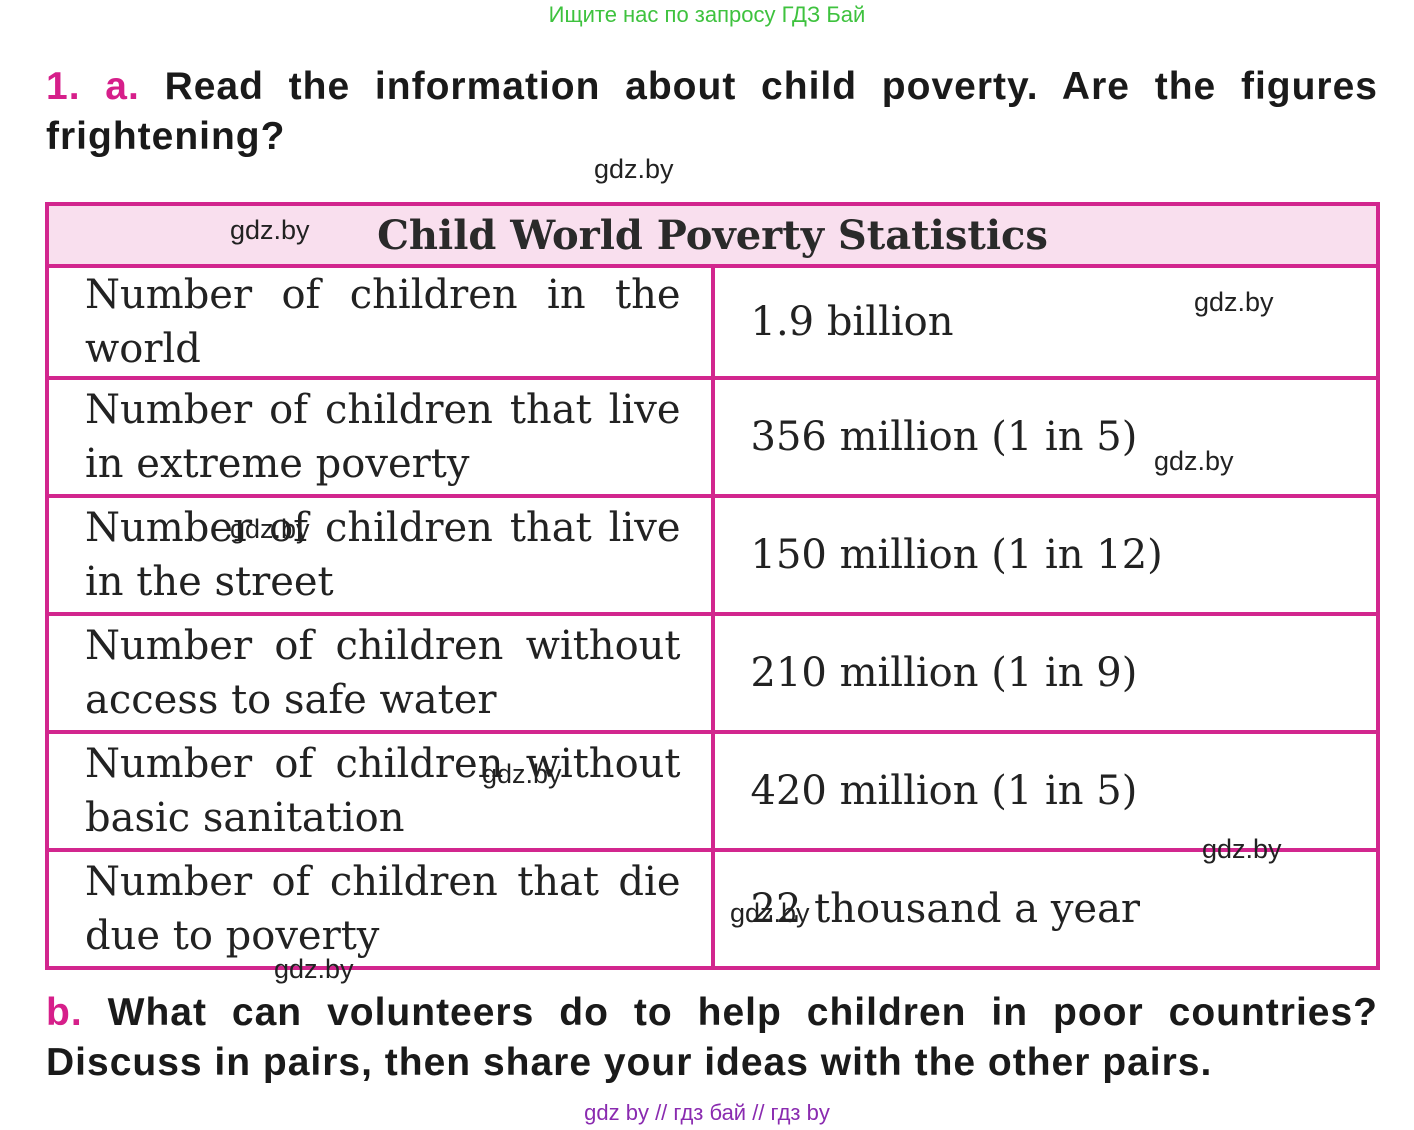 The image size is (1414, 1130). I want to click on table-title: Child World Poverty Statistics, so click(712, 235).